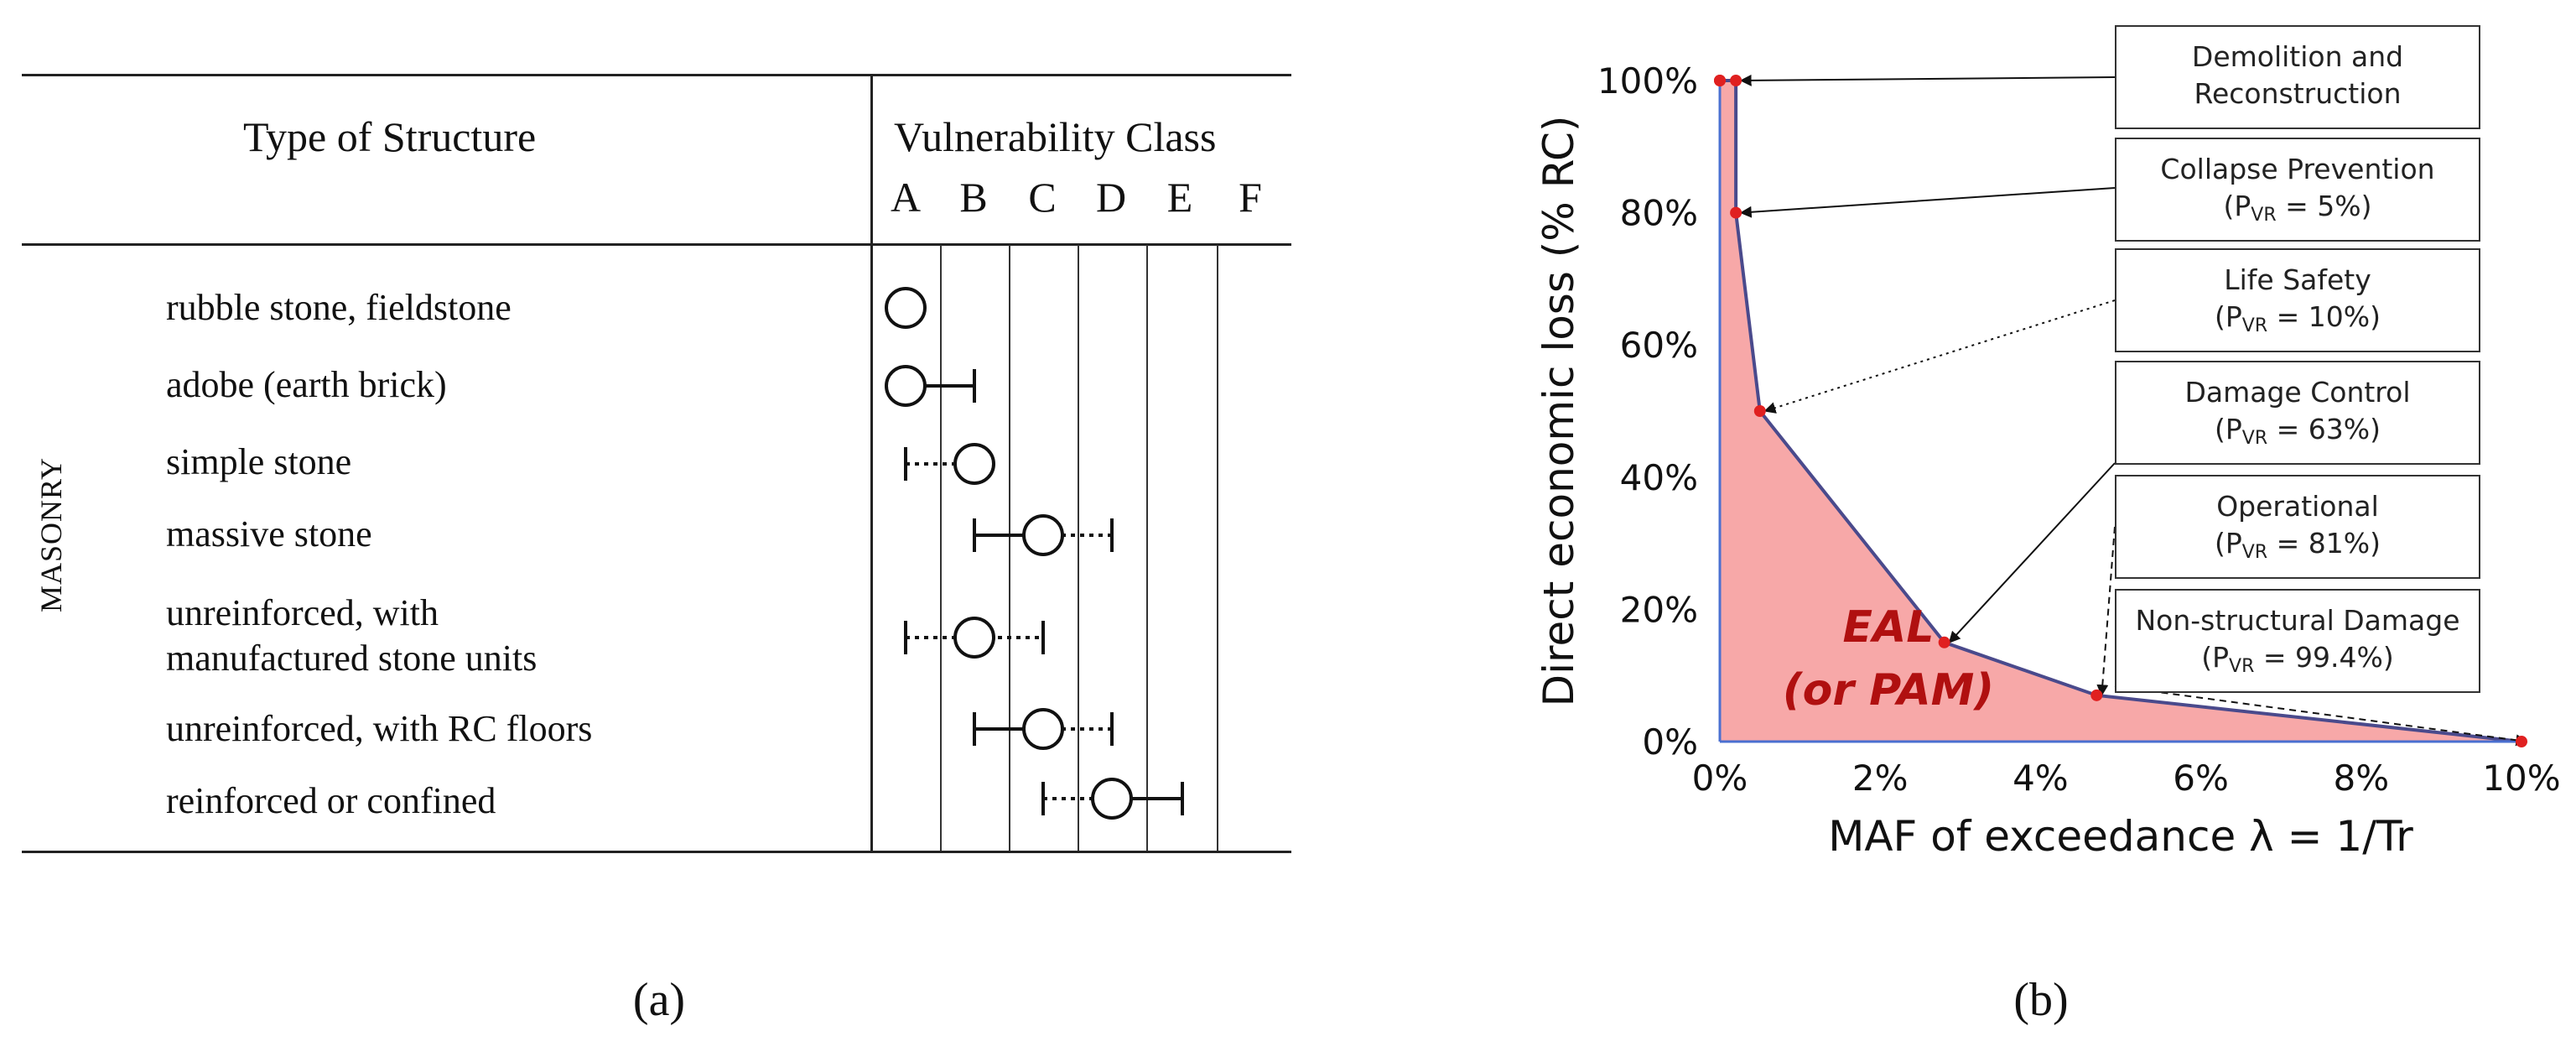 Image resolution: width=2576 pixels, height=1057 pixels. Describe the element at coordinates (1559, 412) in the screenshot. I see `y-axis-title: Direct economic loss (% RC)` at that location.